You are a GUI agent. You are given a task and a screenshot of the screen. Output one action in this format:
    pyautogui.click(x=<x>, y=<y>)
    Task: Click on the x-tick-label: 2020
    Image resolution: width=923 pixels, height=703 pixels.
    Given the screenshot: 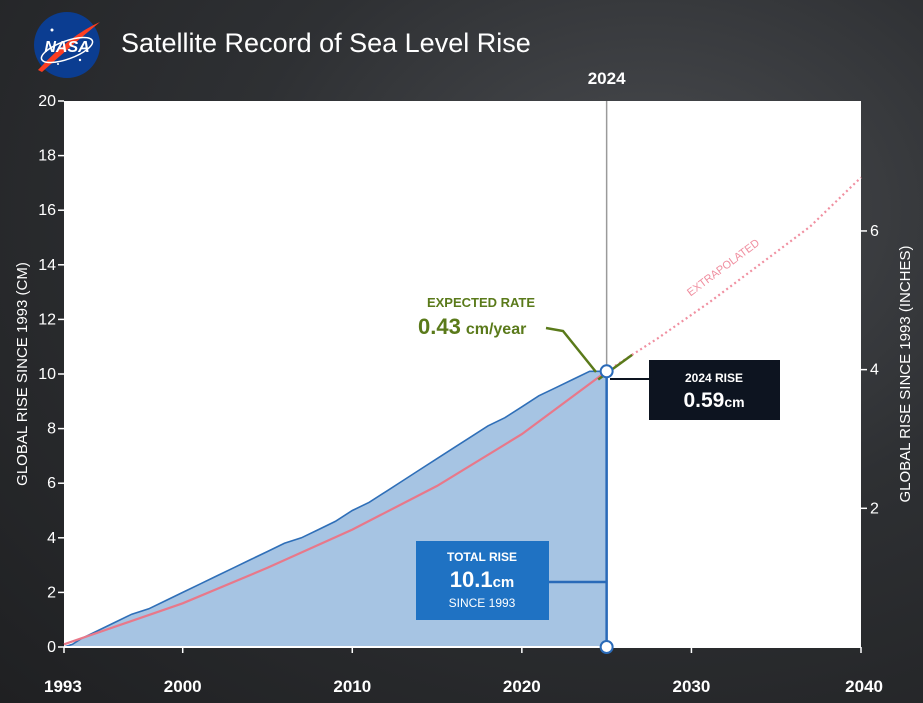 What is the action you would take?
    pyautogui.click(x=522, y=686)
    